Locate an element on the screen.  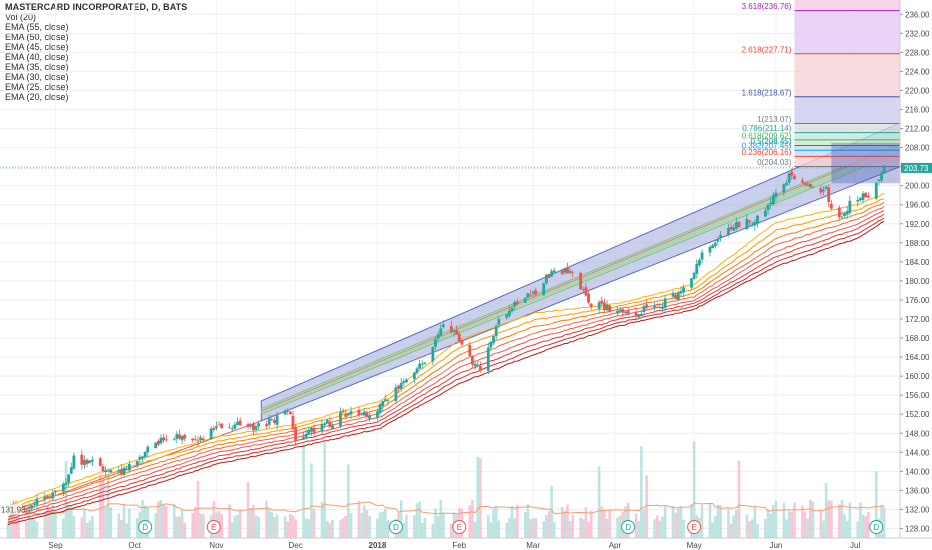
event-letter: E is located at coordinates (693, 527).